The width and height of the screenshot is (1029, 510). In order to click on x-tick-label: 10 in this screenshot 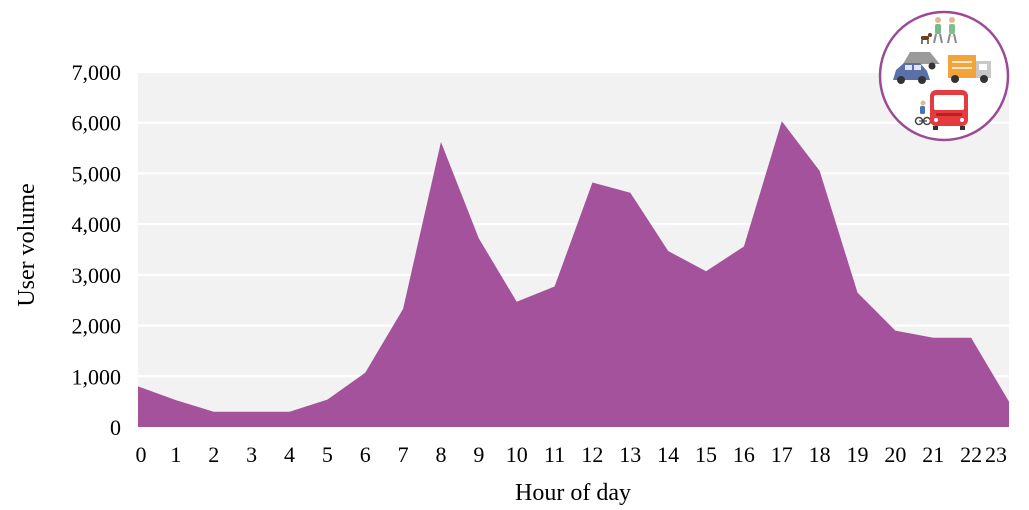, I will do `click(517, 454)`.